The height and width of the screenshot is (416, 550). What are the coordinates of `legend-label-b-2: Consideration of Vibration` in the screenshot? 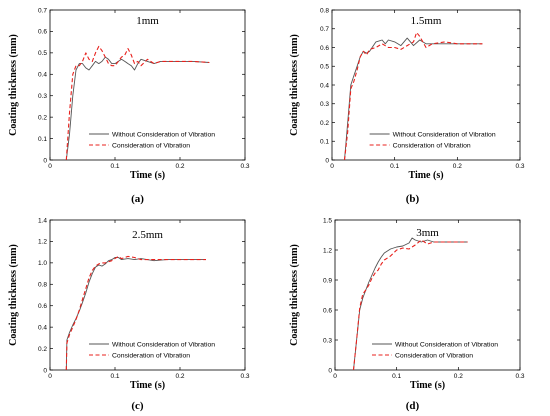 It's located at (432, 145).